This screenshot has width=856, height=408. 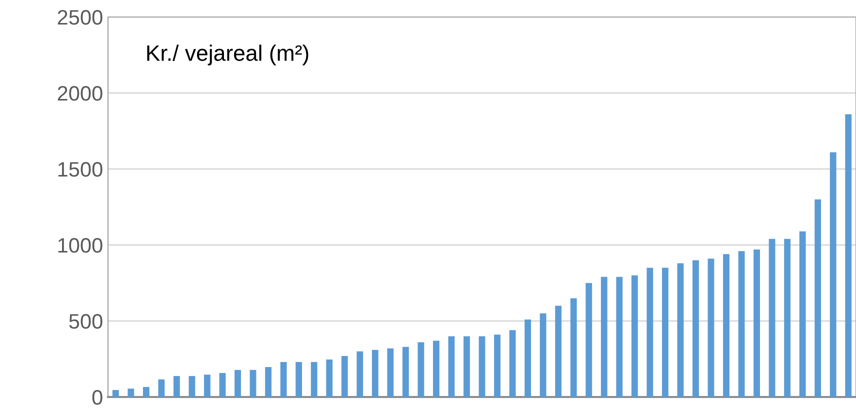 I want to click on y-tick-label: 1000, so click(x=80, y=245).